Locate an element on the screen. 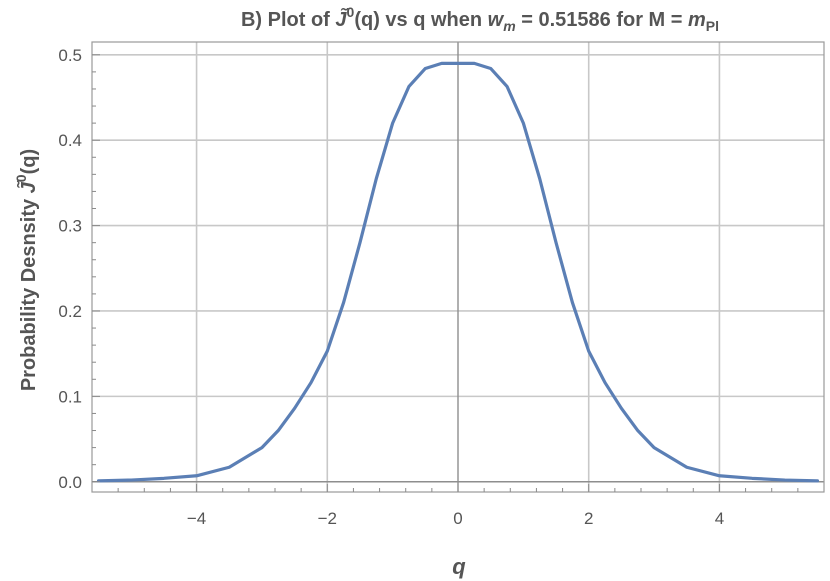 Image resolution: width=830 pixels, height=581 pixels. y-label-suffix: (q) is located at coordinates (29, 162).